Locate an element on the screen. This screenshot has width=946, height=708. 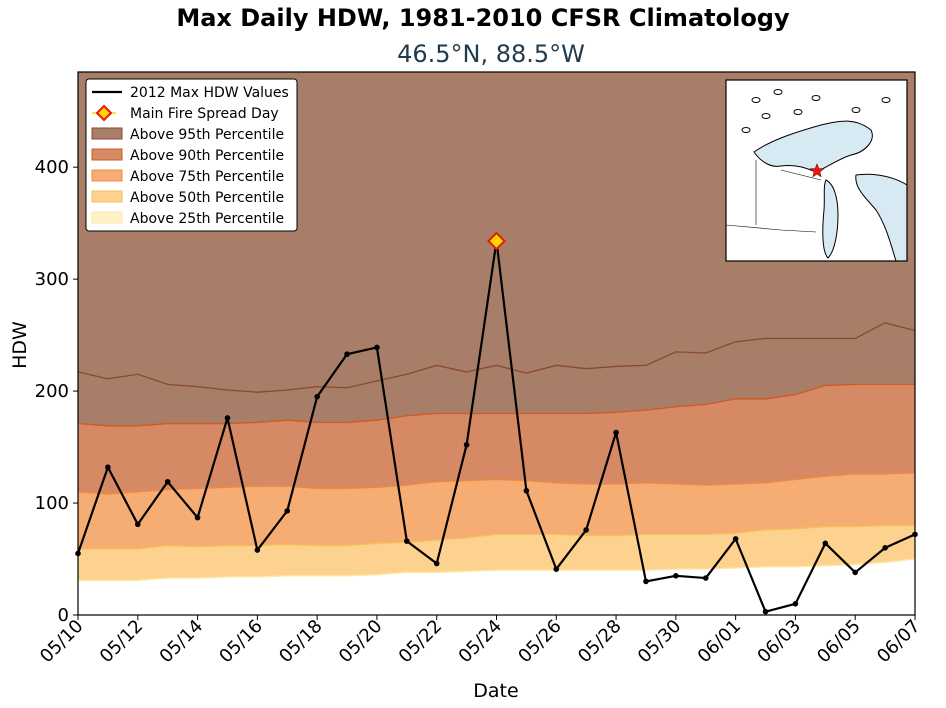
legend-label-above-95th-percentile: Above 95th Percentile is located at coordinates (207, 135).